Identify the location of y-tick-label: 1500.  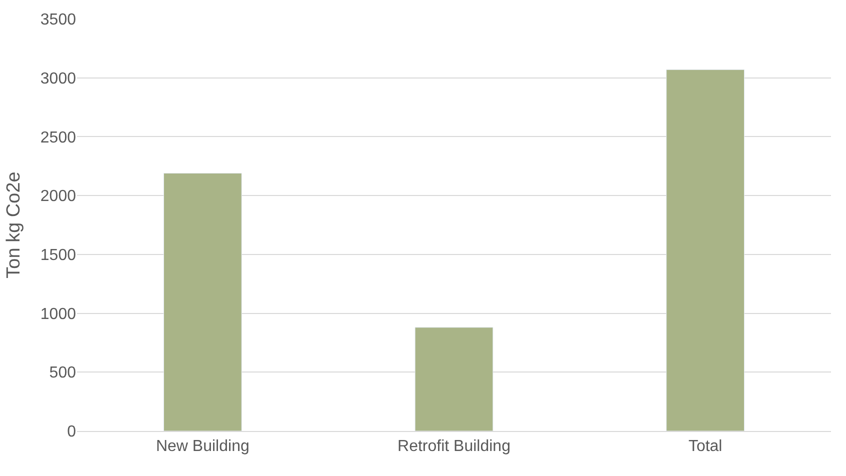
(58, 255).